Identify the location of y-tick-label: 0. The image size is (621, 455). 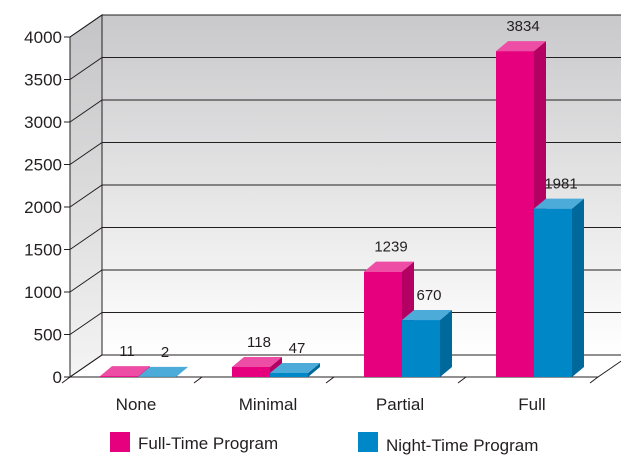
(57, 377).